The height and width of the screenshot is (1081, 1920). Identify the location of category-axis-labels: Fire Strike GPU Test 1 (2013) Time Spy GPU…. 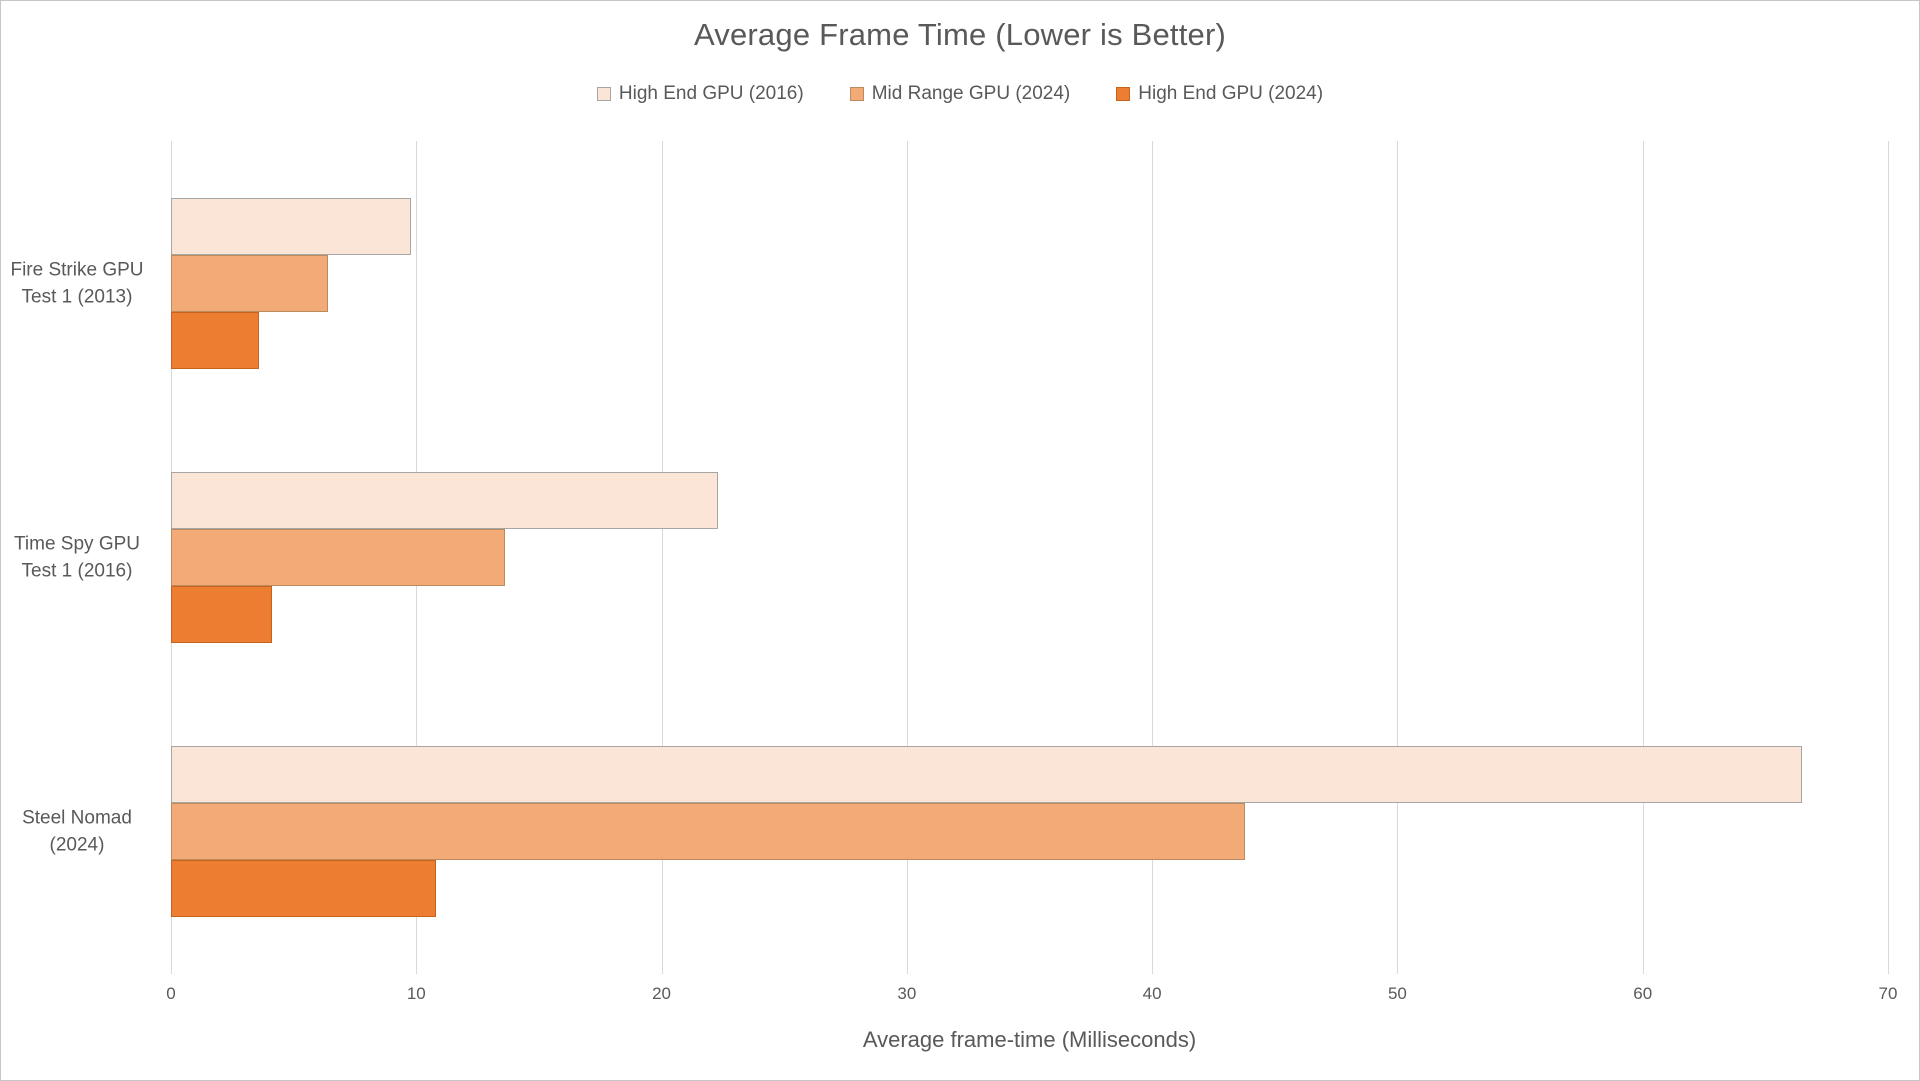
(77, 552).